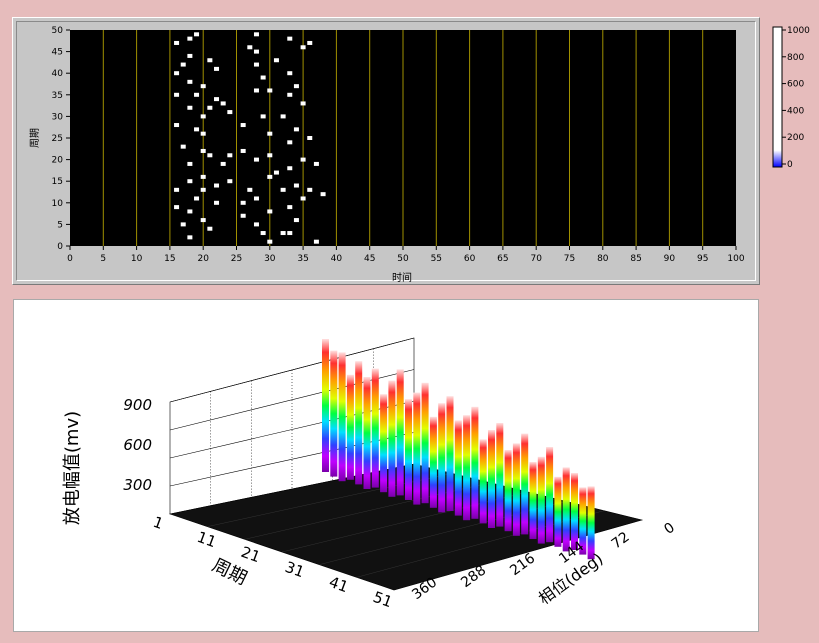  I want to click on z-tick-label: 600, so click(137, 445).